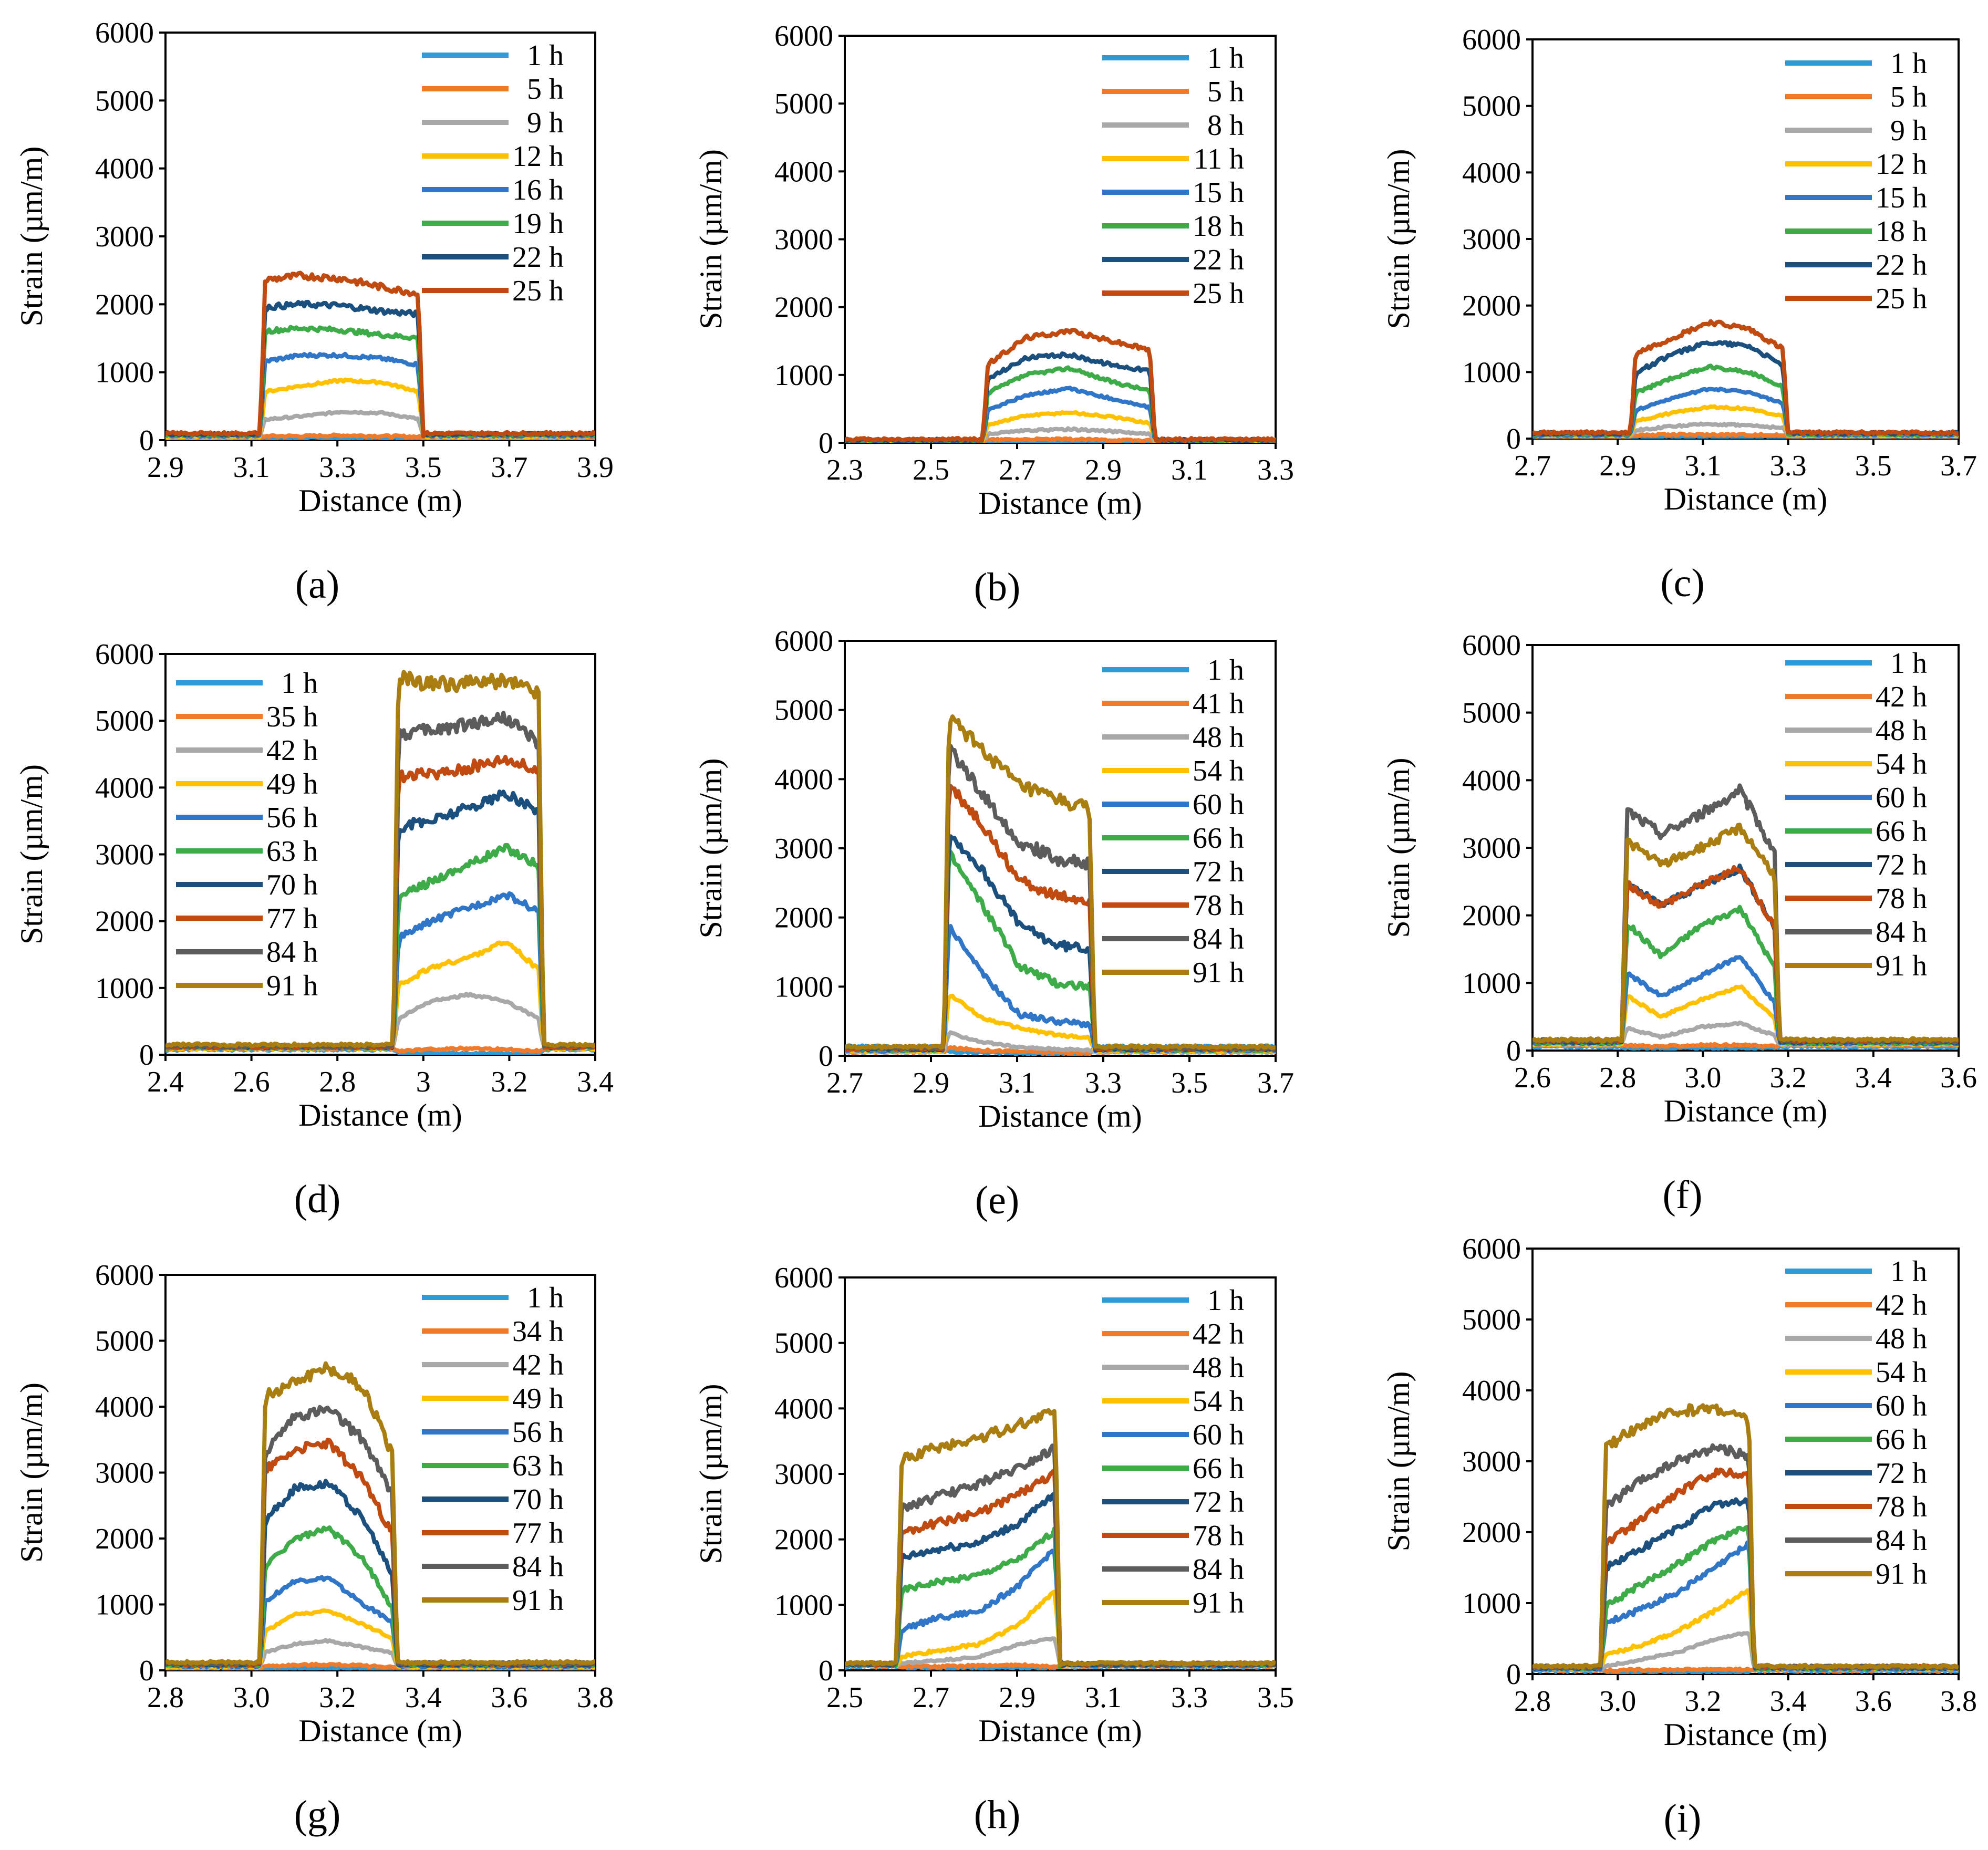 Image resolution: width=1988 pixels, height=1850 pixels. I want to click on legend-label: 84 h, so click(1901, 1540).